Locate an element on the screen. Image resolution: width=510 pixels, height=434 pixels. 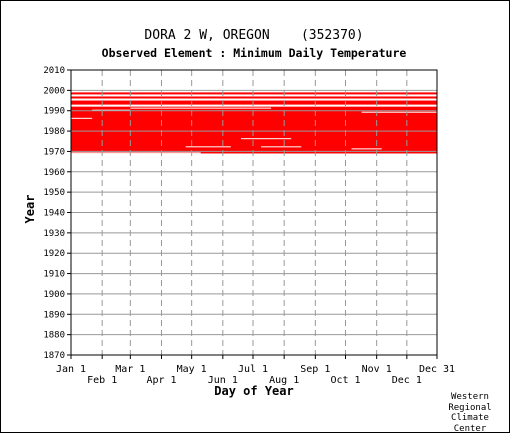
y-tick-label: 1920 is located at coordinates (54, 254).